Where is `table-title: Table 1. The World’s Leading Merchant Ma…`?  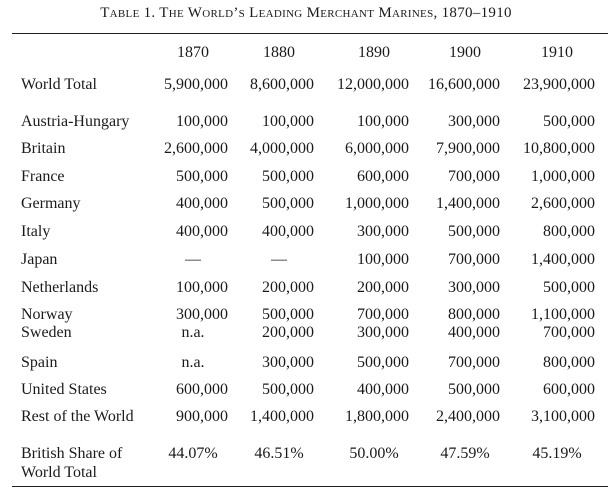 table-title: Table 1. The World’s Leading Merchant Ma… is located at coordinates (306, 13).